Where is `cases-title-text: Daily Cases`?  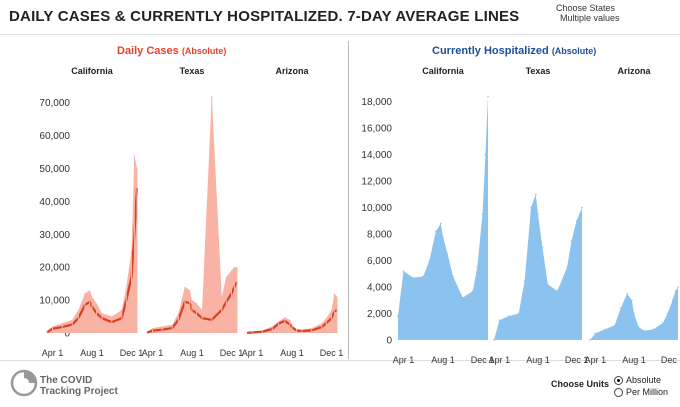 cases-title-text: Daily Cases is located at coordinates (148, 51).